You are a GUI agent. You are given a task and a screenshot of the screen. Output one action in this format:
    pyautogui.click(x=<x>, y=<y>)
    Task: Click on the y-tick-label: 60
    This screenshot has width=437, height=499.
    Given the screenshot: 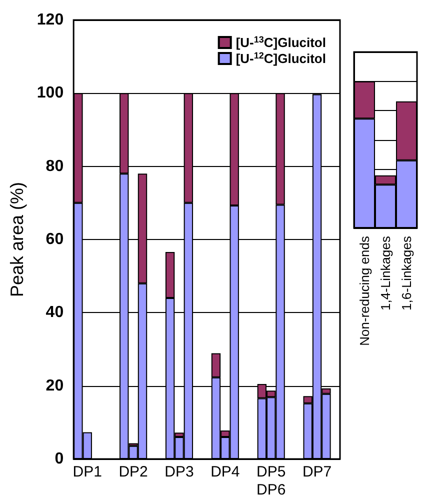 What is the action you would take?
    pyautogui.click(x=55, y=239)
    